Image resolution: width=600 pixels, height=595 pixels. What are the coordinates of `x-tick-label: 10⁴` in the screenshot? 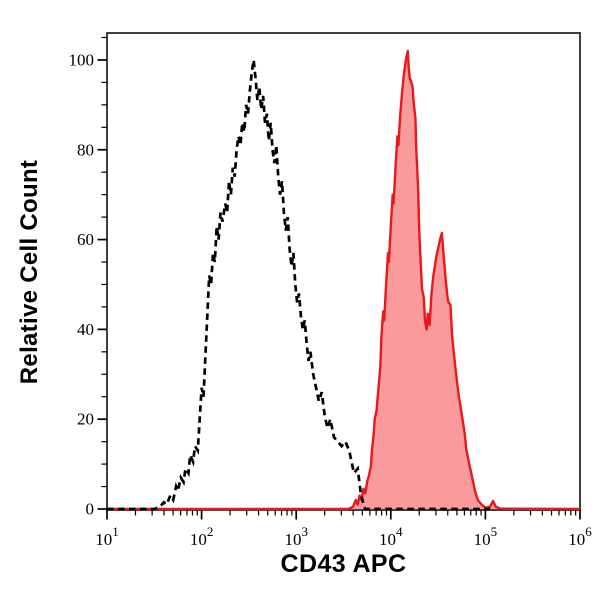 It's located at (391, 536).